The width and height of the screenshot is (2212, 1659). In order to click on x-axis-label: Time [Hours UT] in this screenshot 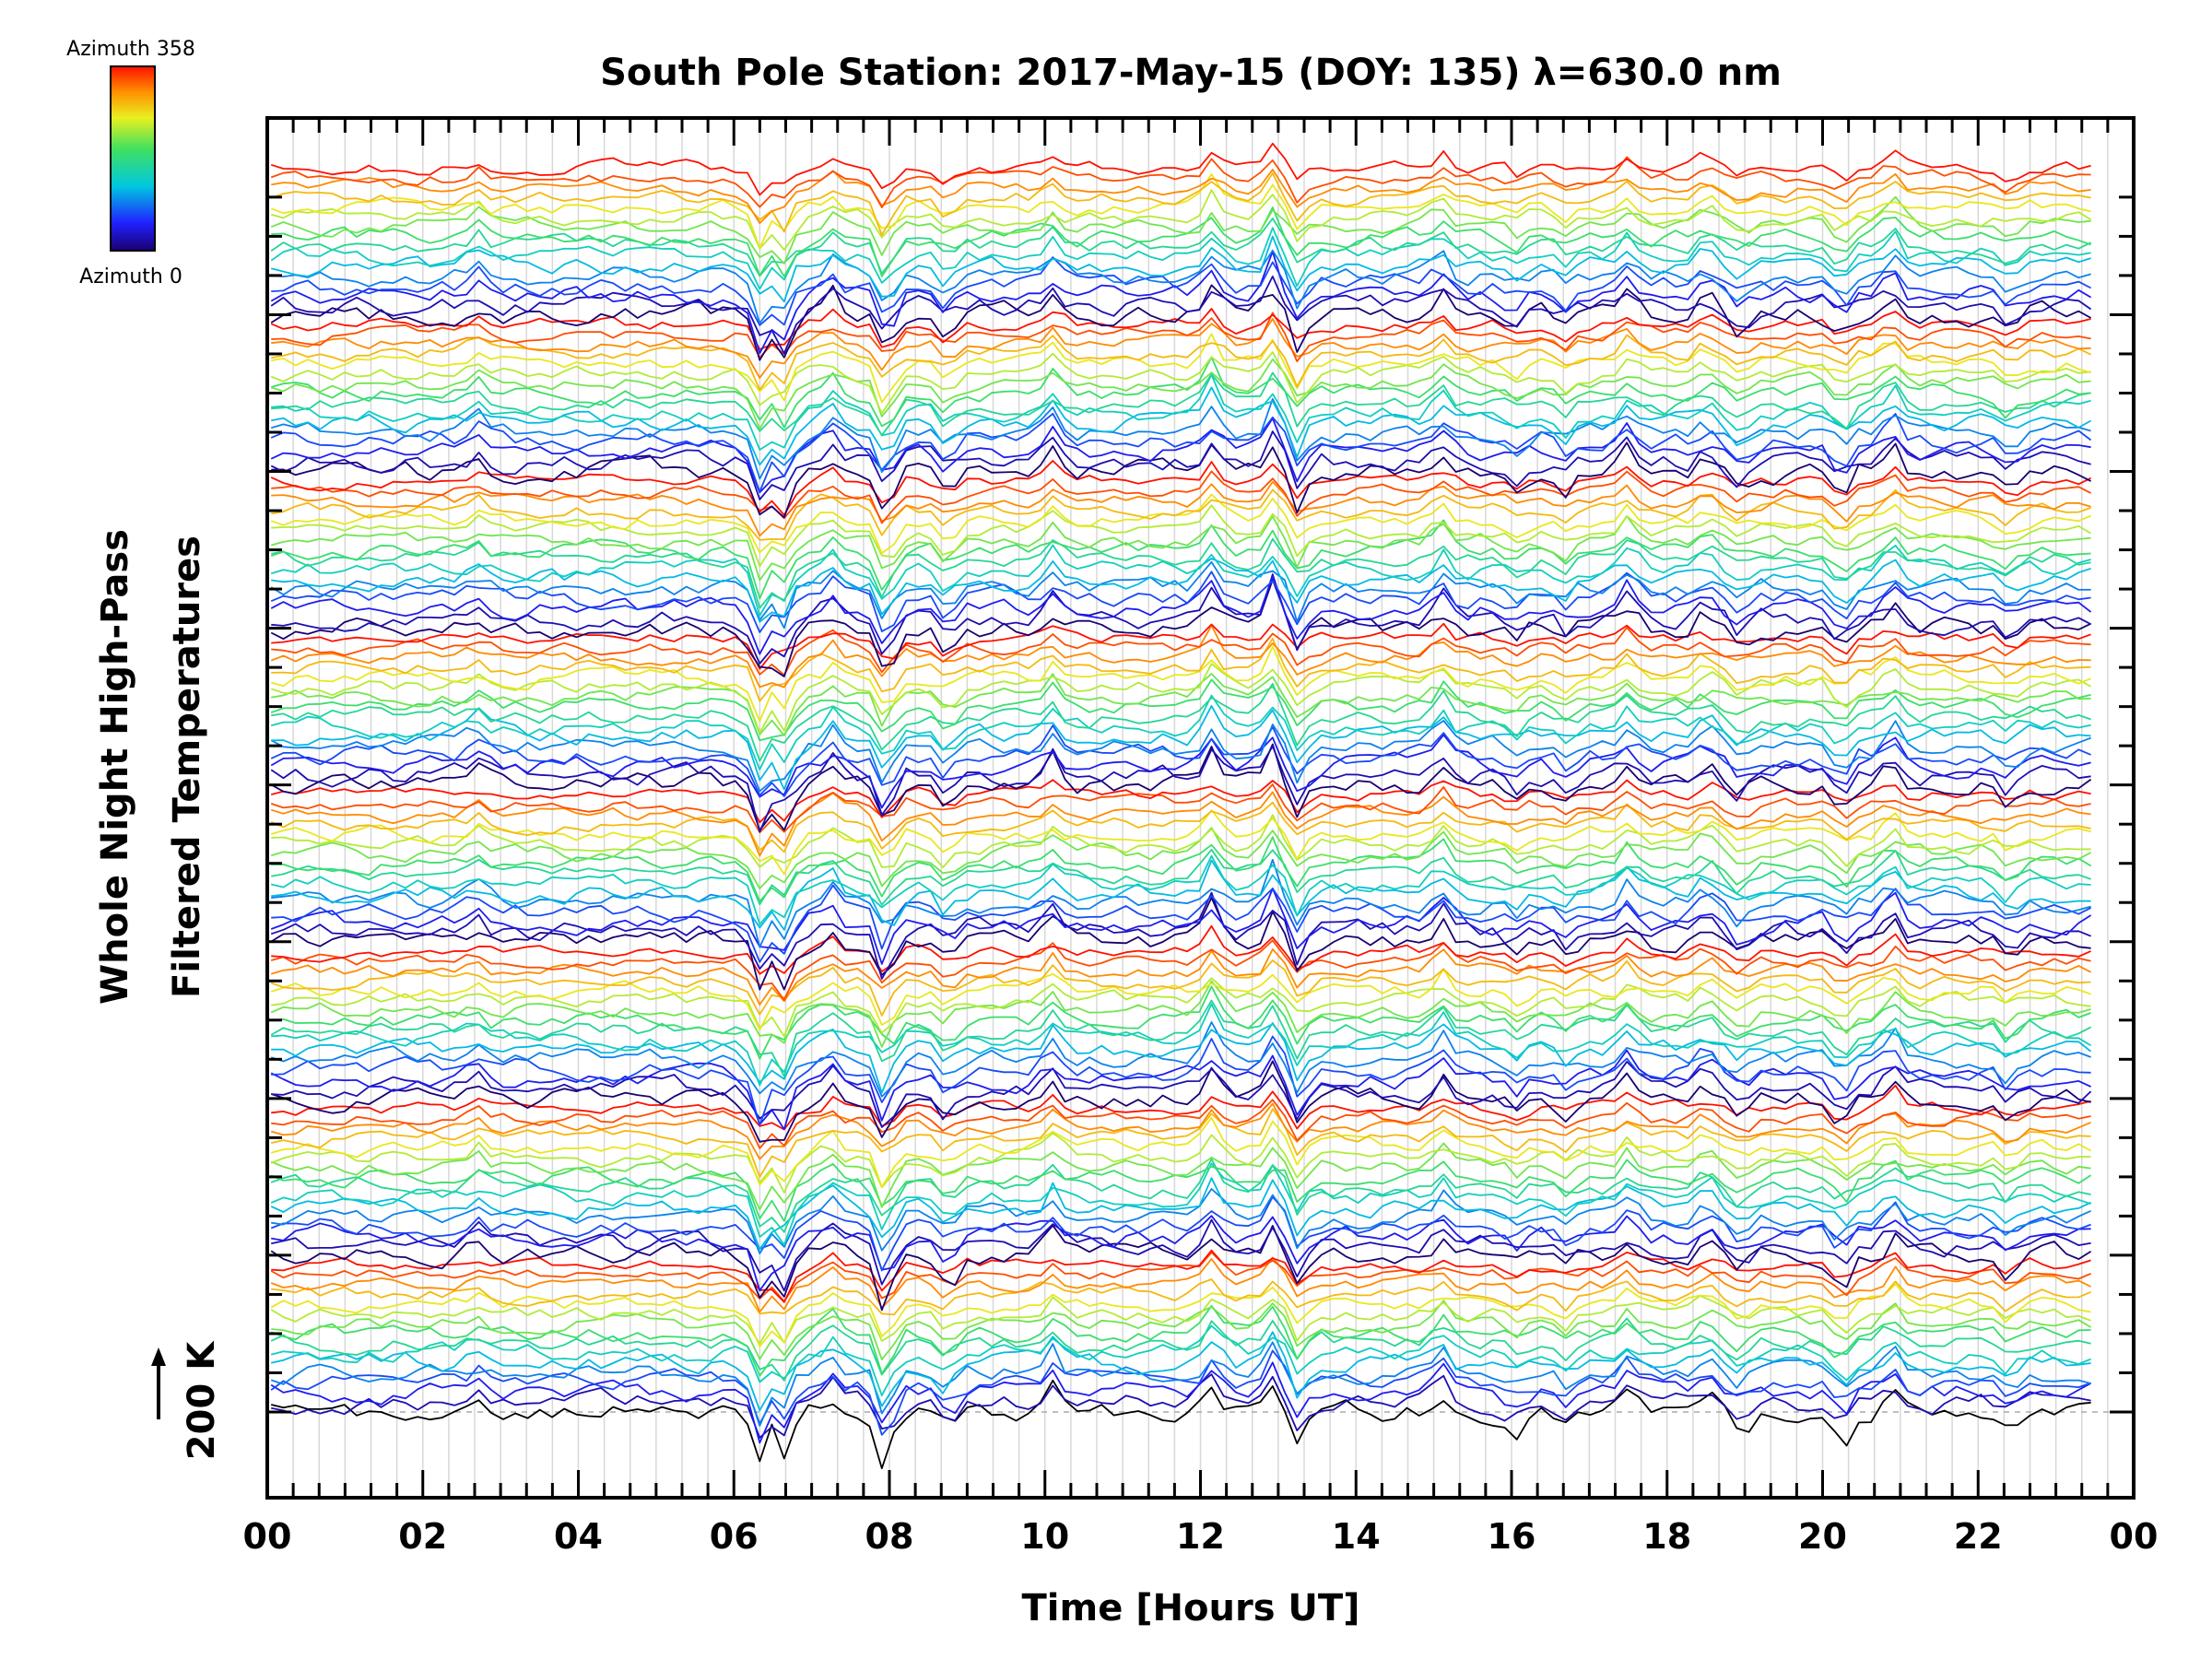, I will do `click(1191, 1608)`.